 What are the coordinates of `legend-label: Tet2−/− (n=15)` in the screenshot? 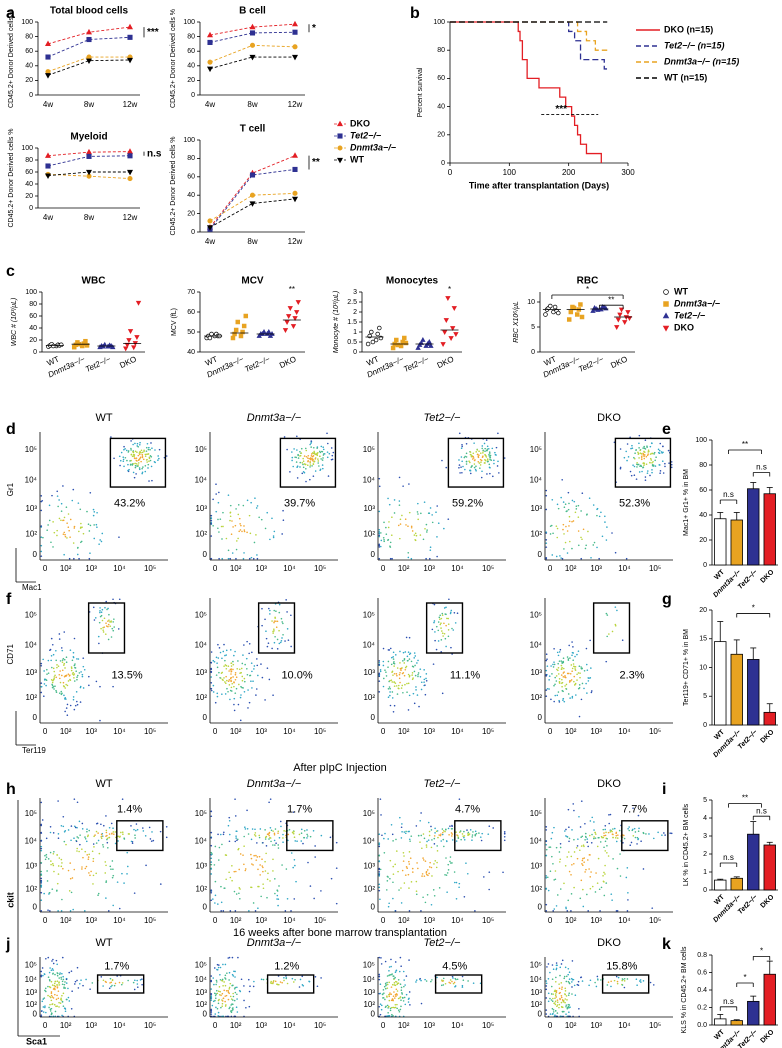 It's located at (694, 45).